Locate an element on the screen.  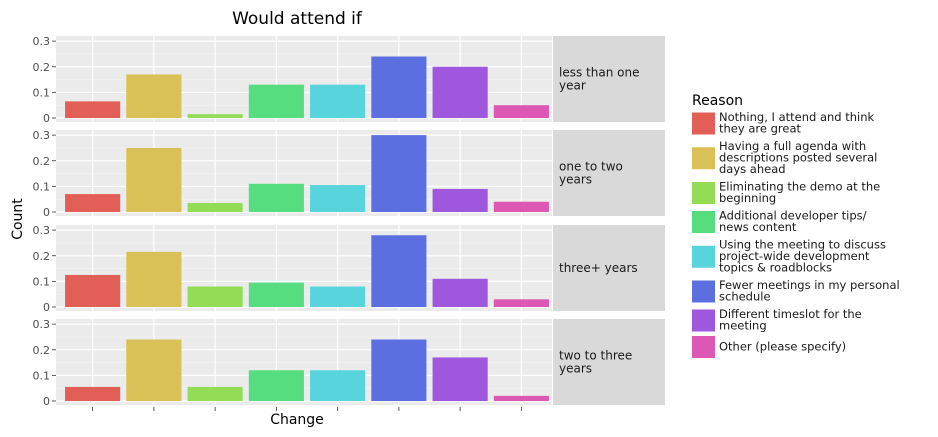
legend-label: descriptions posted several is located at coordinates (798, 158).